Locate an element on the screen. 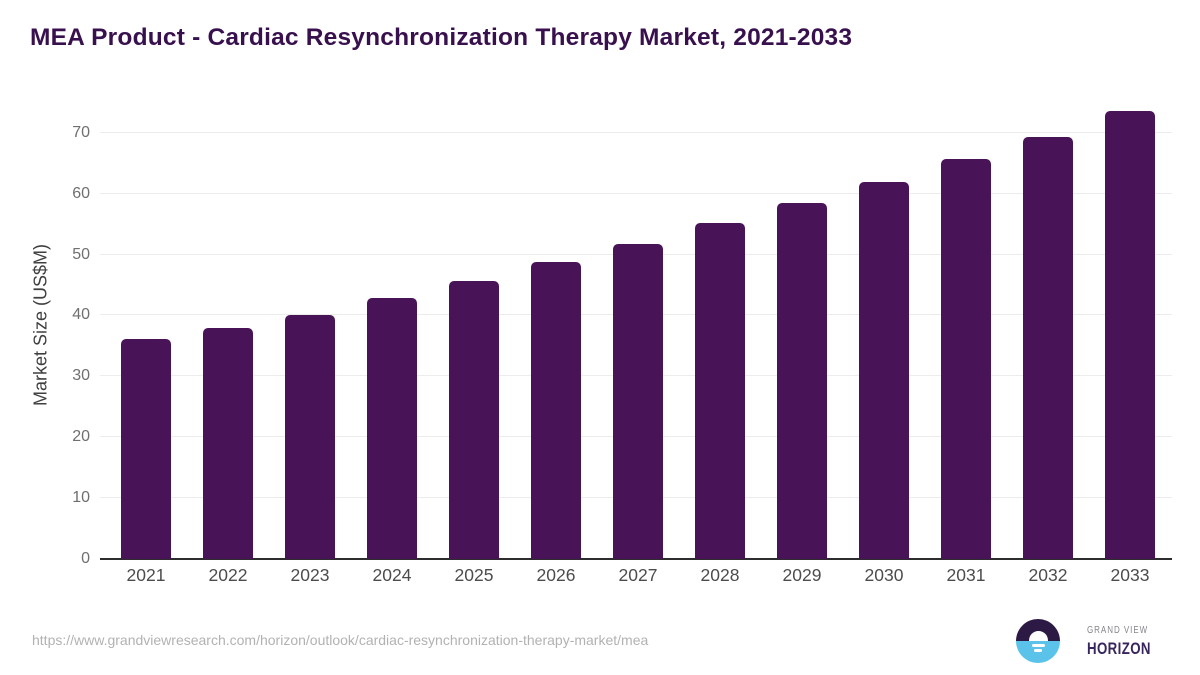 The image size is (1200, 675). x-tick-label: 2033 is located at coordinates (1130, 575).